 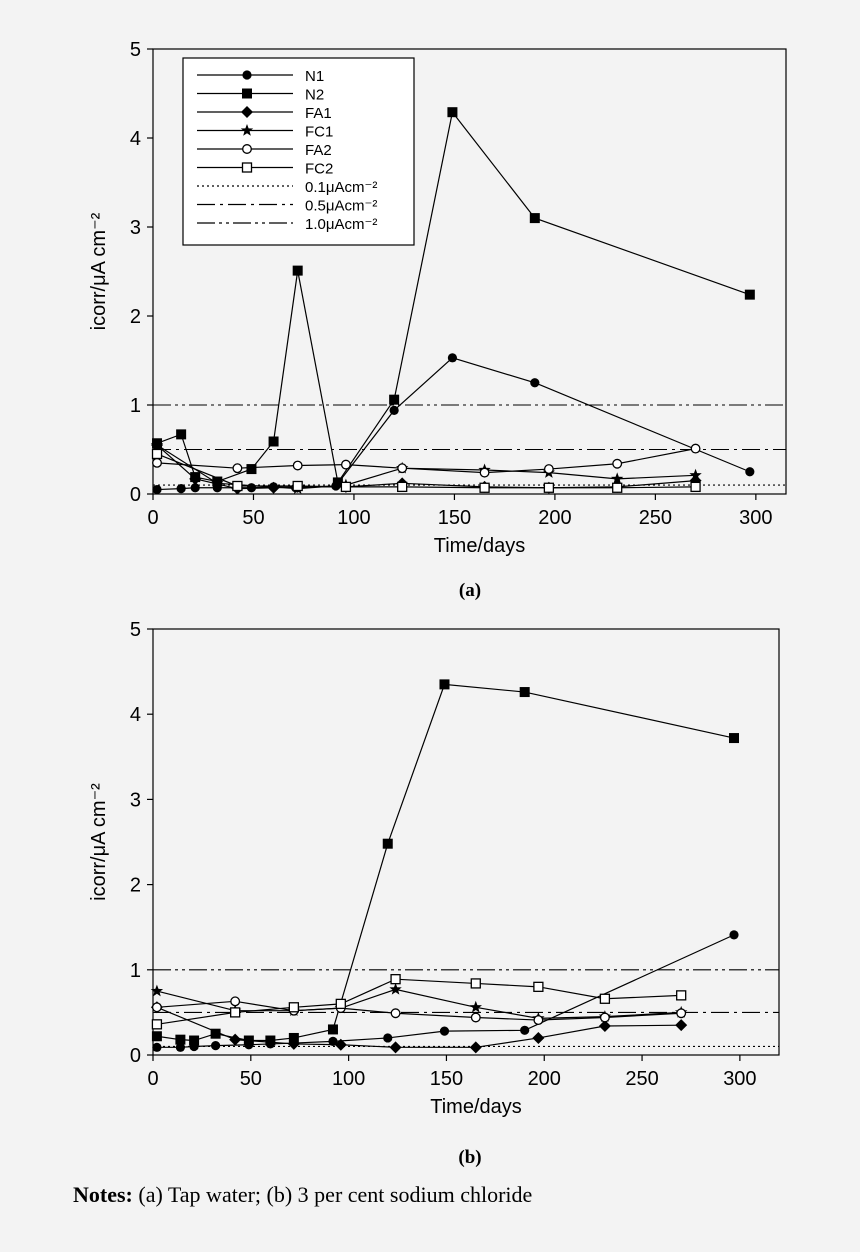 What do you see at coordinates (152, 518) in the screenshot?
I see `x-tick-label: 0` at bounding box center [152, 518].